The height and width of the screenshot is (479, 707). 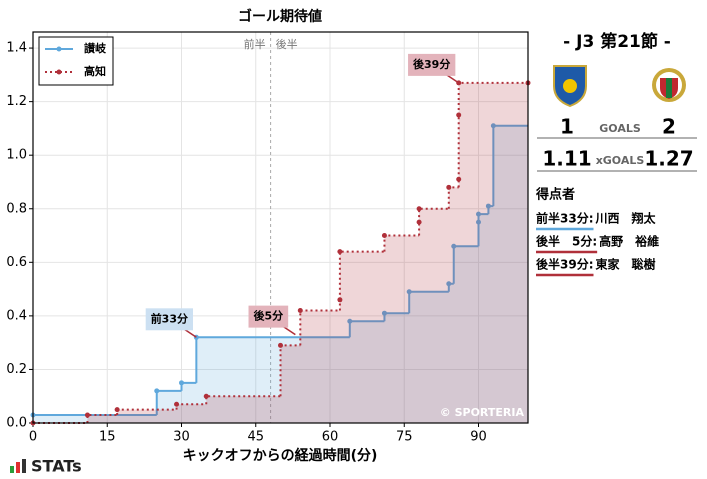 What do you see at coordinates (330, 437) in the screenshot?
I see `x-tick-label: 60` at bounding box center [330, 437].